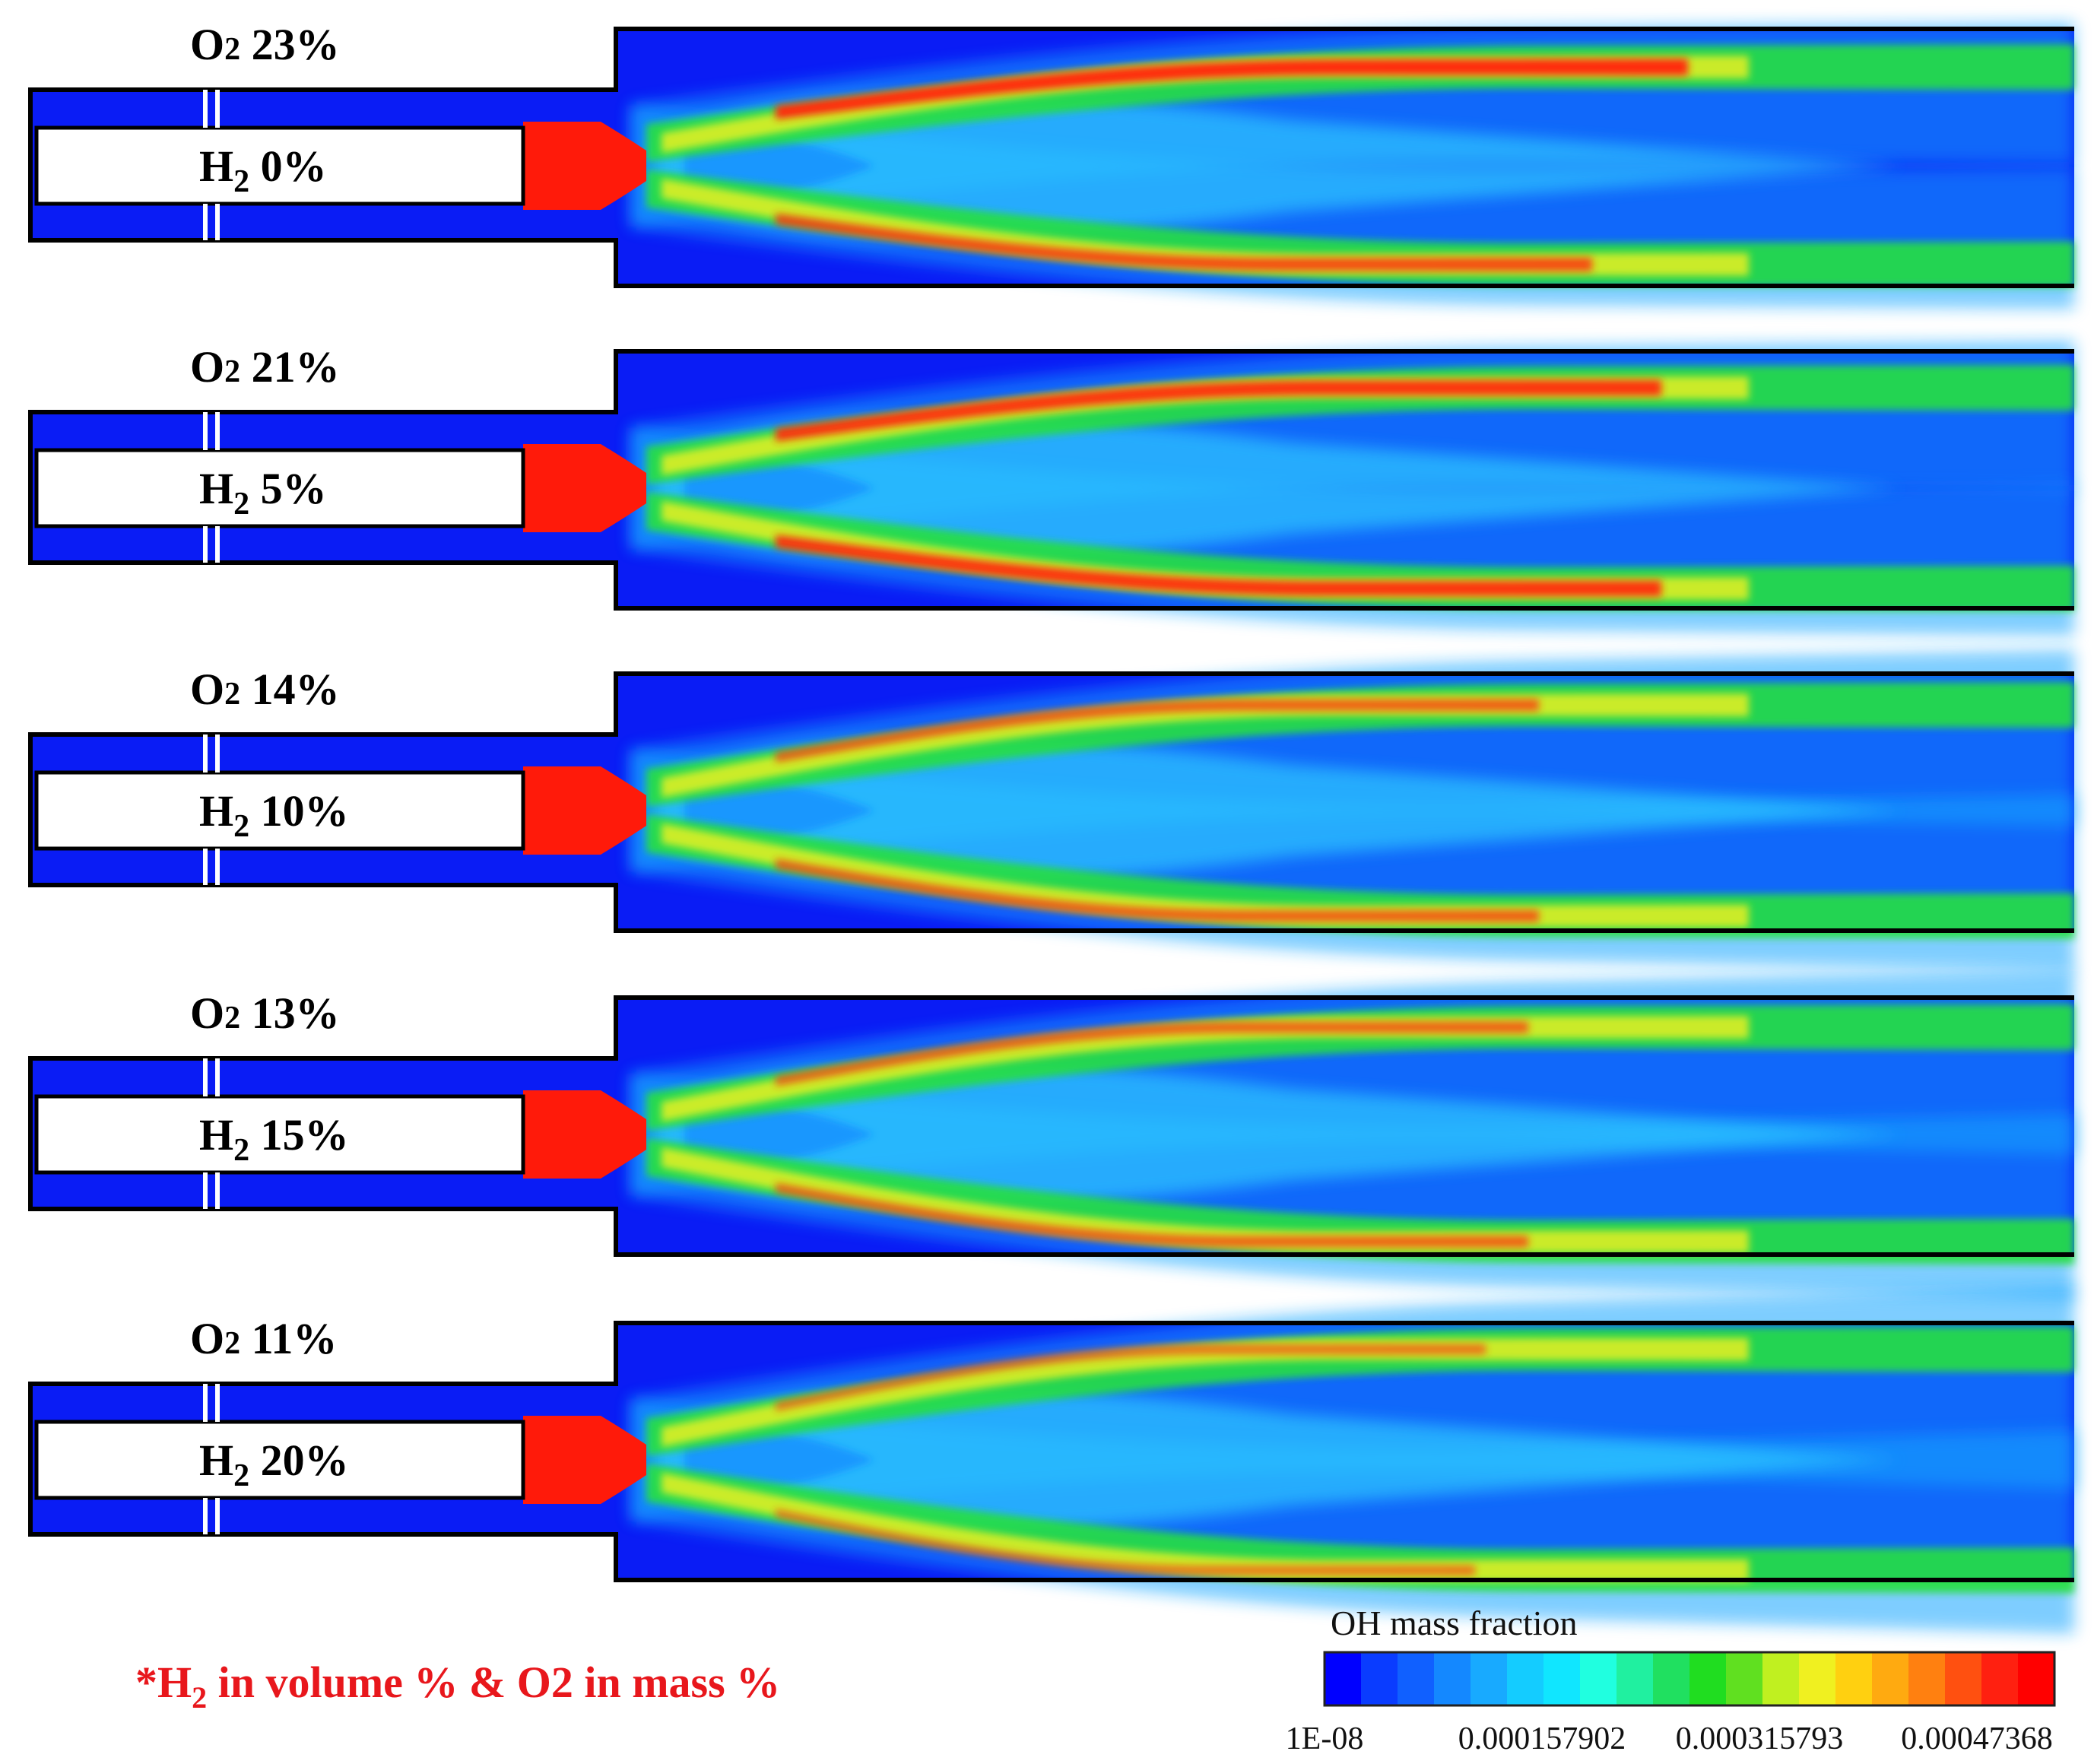  Describe the element at coordinates (1325, 1738) in the screenshot. I see `colorbar-tick-label: 1E-08` at that location.